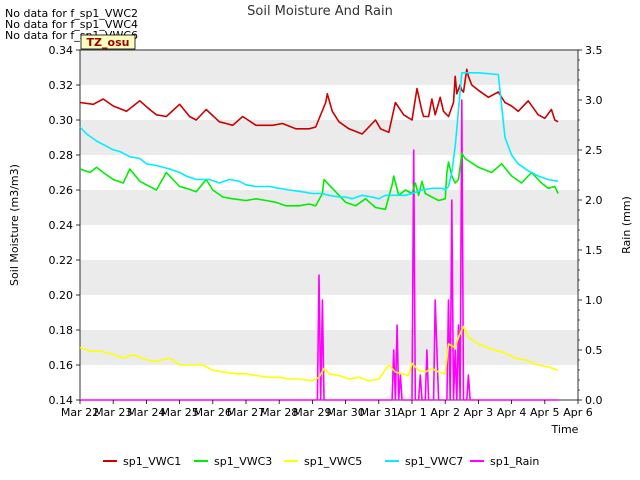 The width and height of the screenshot is (640, 480). I want to click on no-data-message-vwc6: No data for f_sp1_VWC6, so click(72, 35).